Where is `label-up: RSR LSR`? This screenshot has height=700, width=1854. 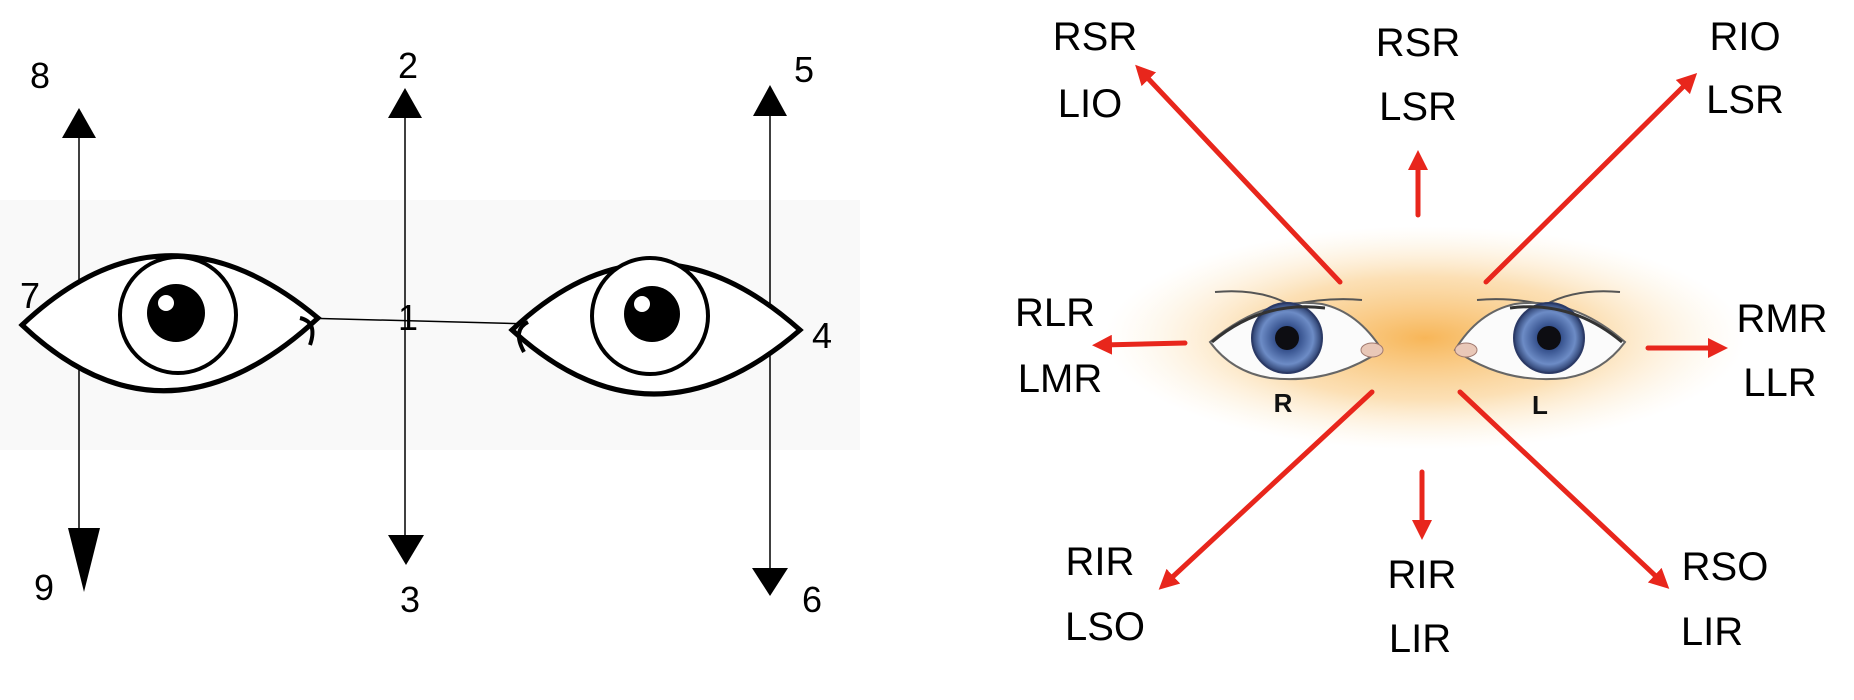
label-up: RSR LSR is located at coordinates (1418, 75).